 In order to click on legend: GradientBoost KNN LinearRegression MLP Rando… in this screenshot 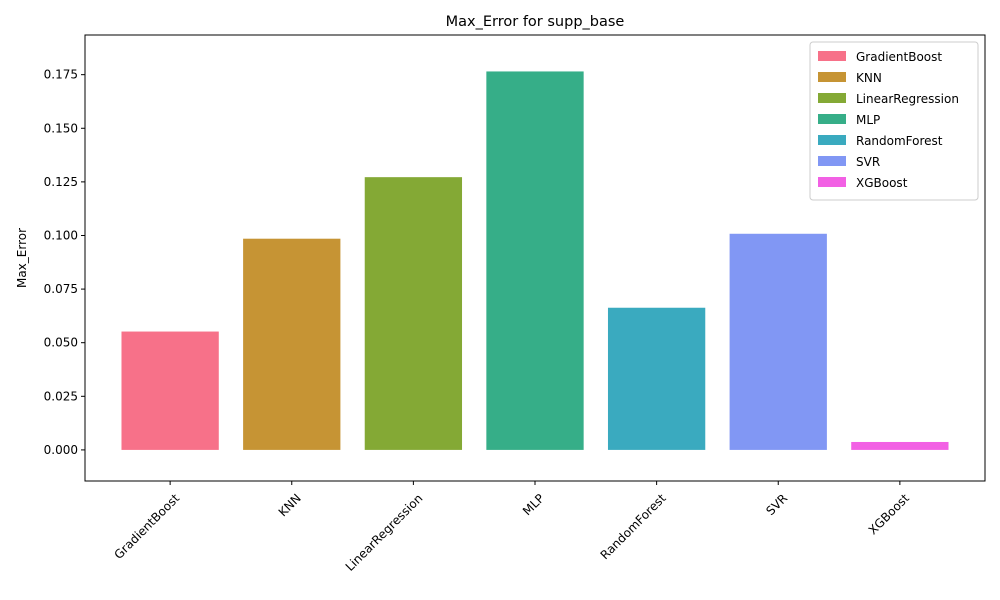, I will do `click(894, 121)`.